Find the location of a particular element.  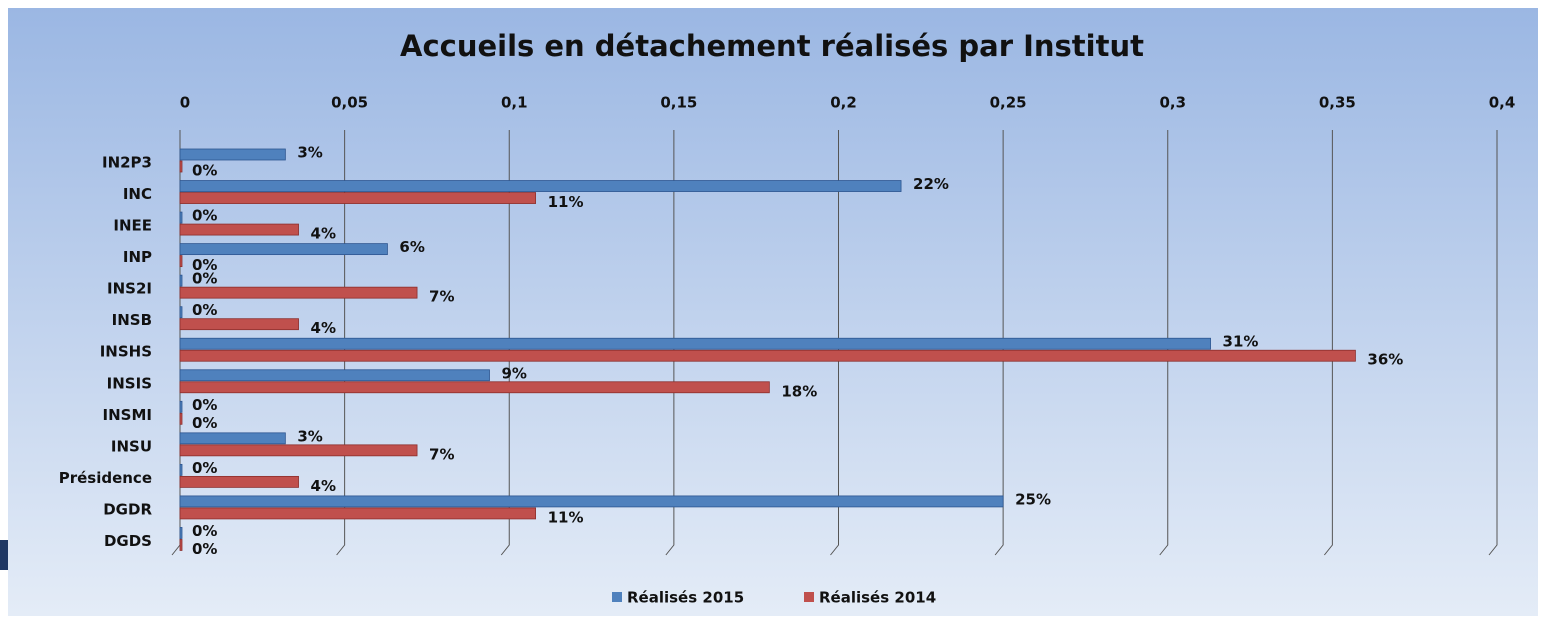

x-tick-label: 0,15 is located at coordinates (678, 103).